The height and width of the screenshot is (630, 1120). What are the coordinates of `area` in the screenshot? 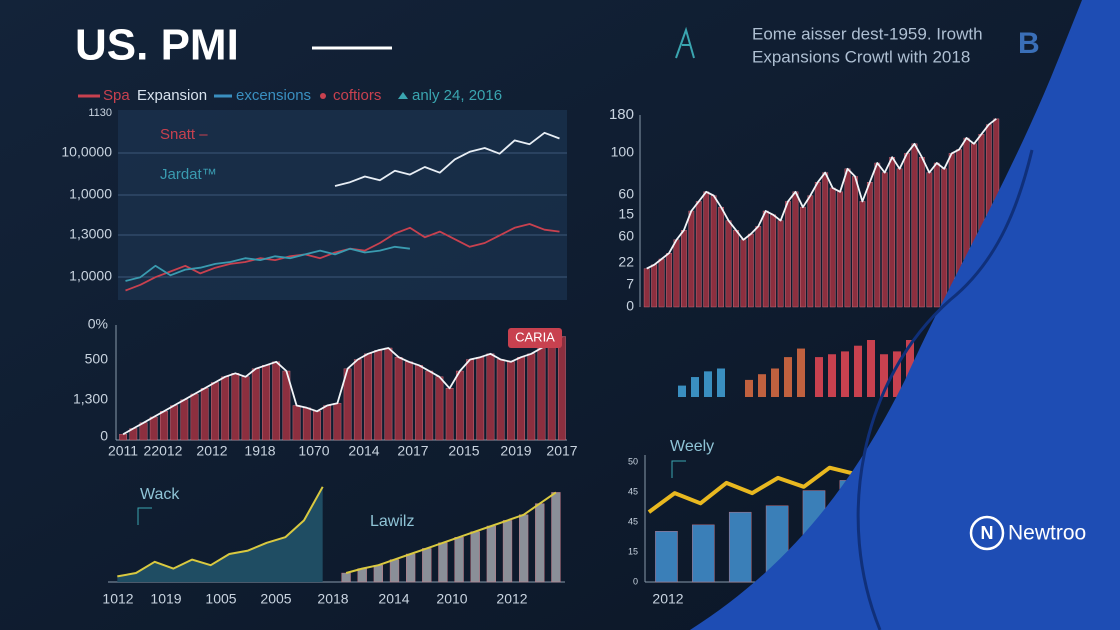 It's located at (220, 534).